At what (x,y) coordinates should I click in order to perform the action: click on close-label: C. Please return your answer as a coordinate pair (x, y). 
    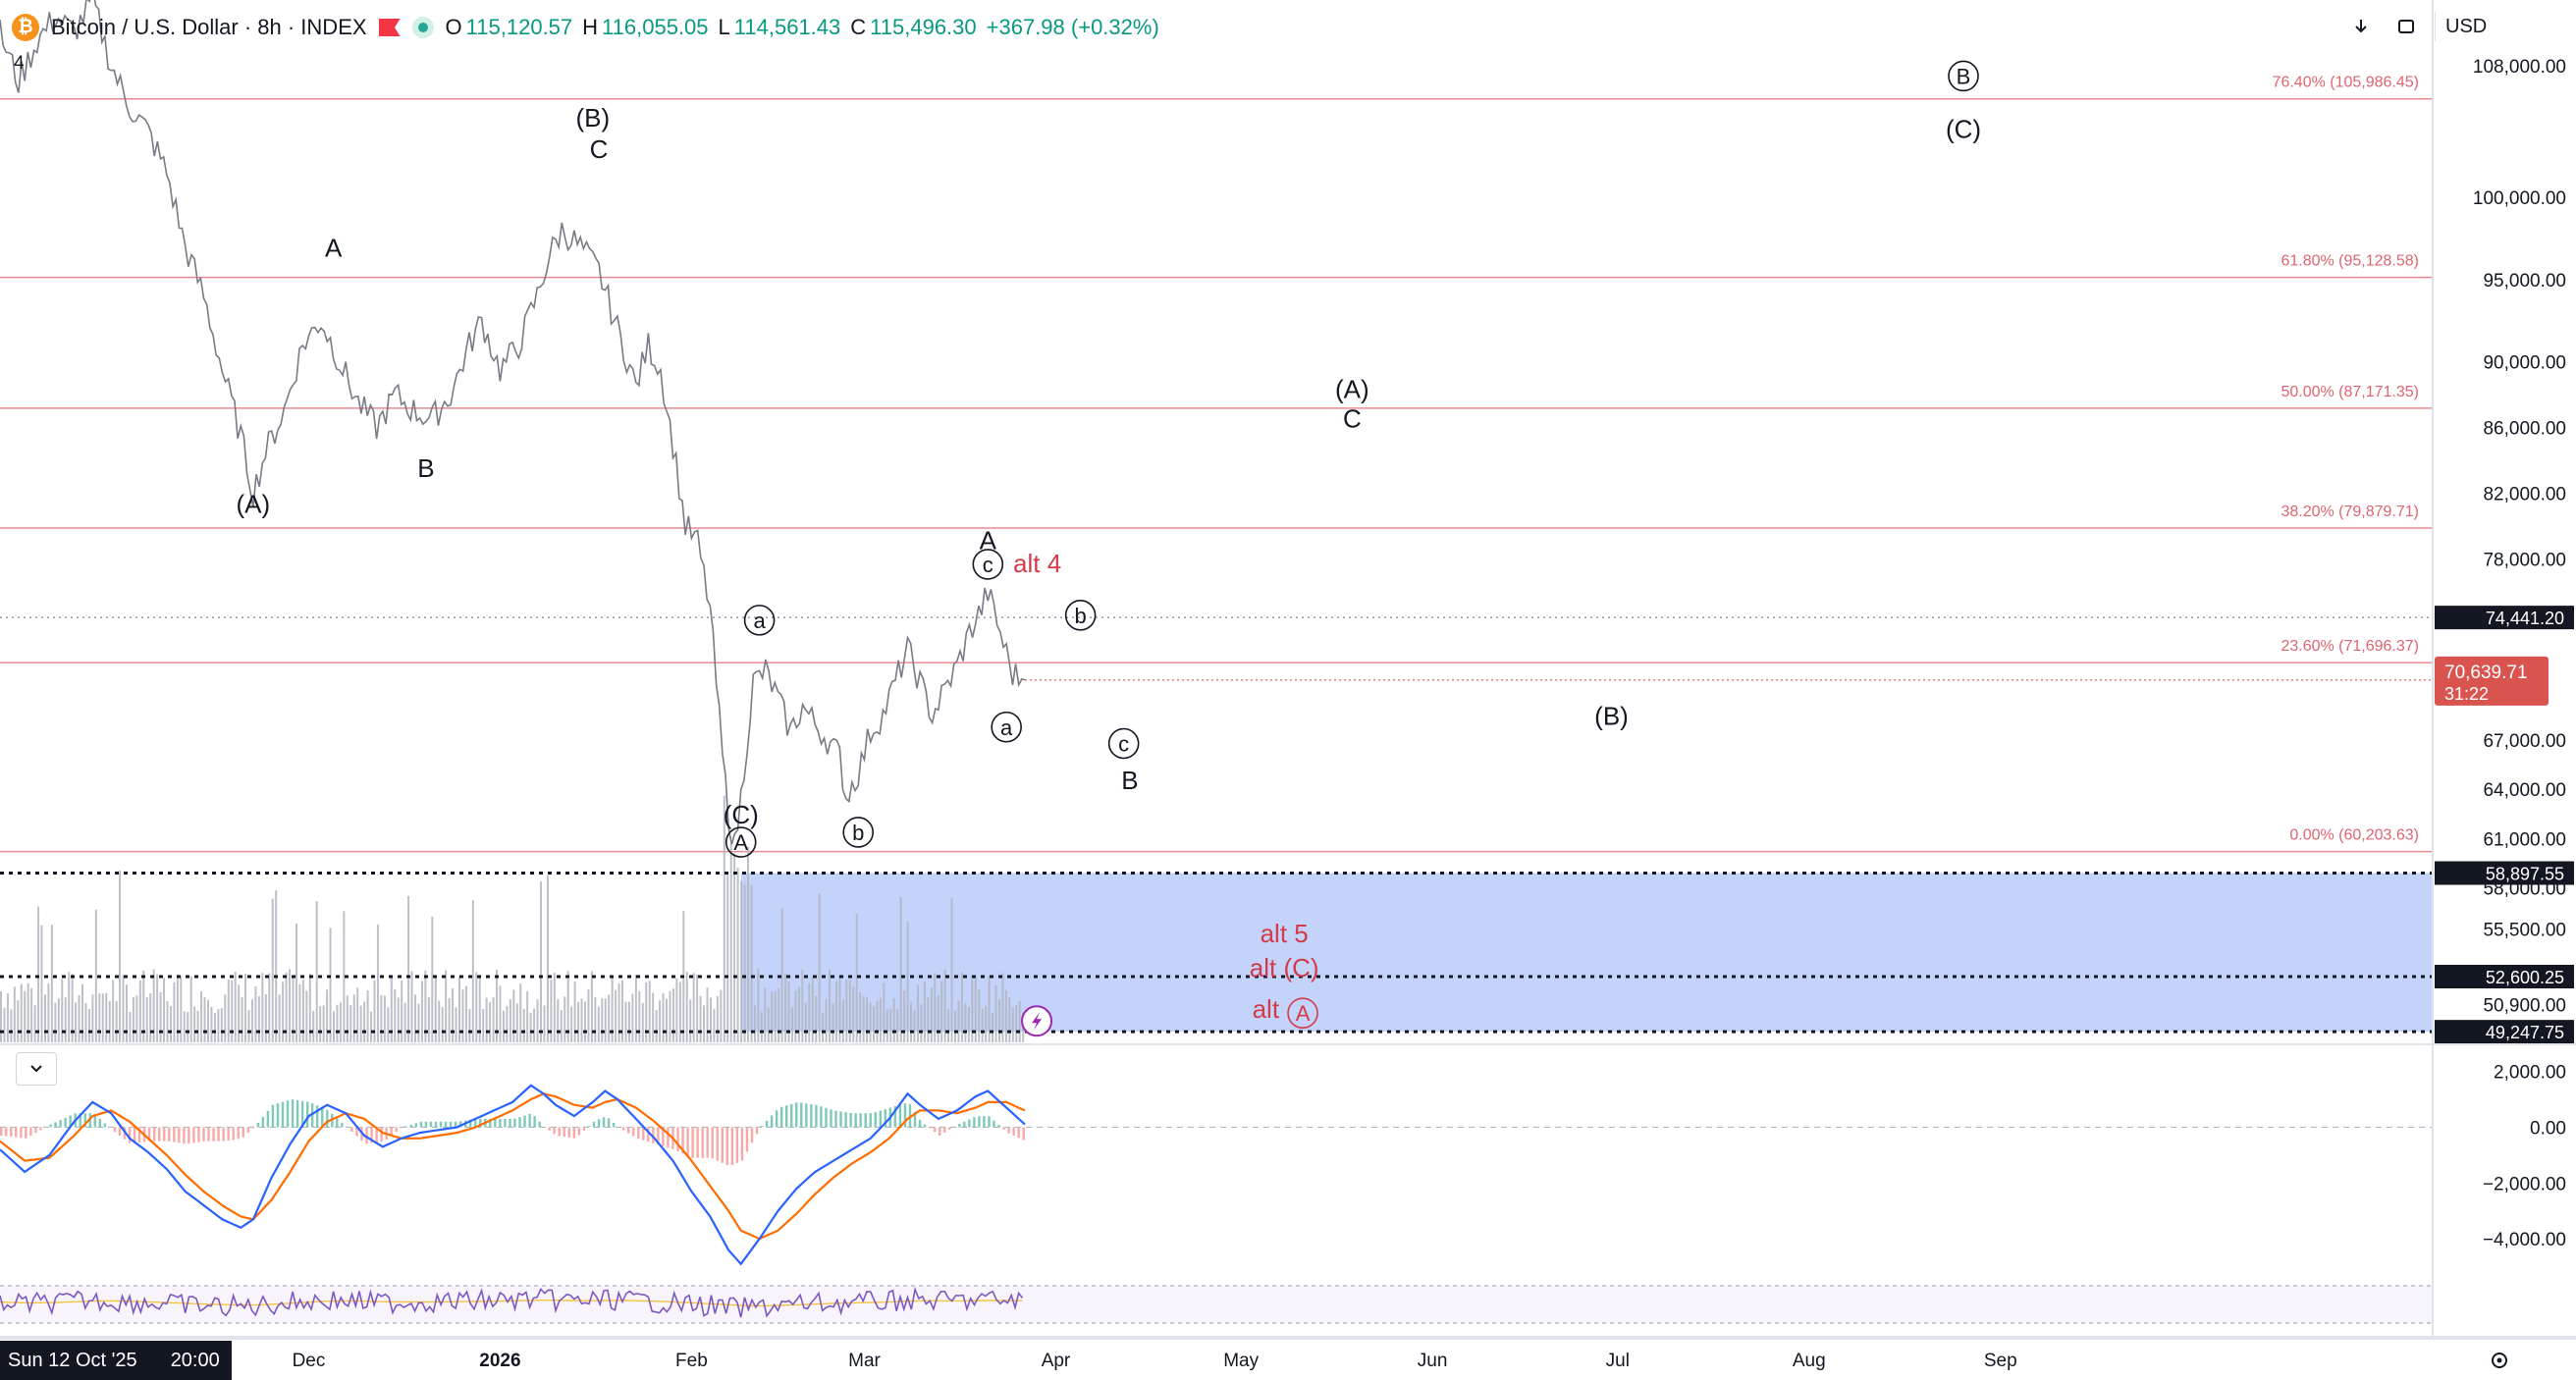
    Looking at the image, I should click on (858, 27).